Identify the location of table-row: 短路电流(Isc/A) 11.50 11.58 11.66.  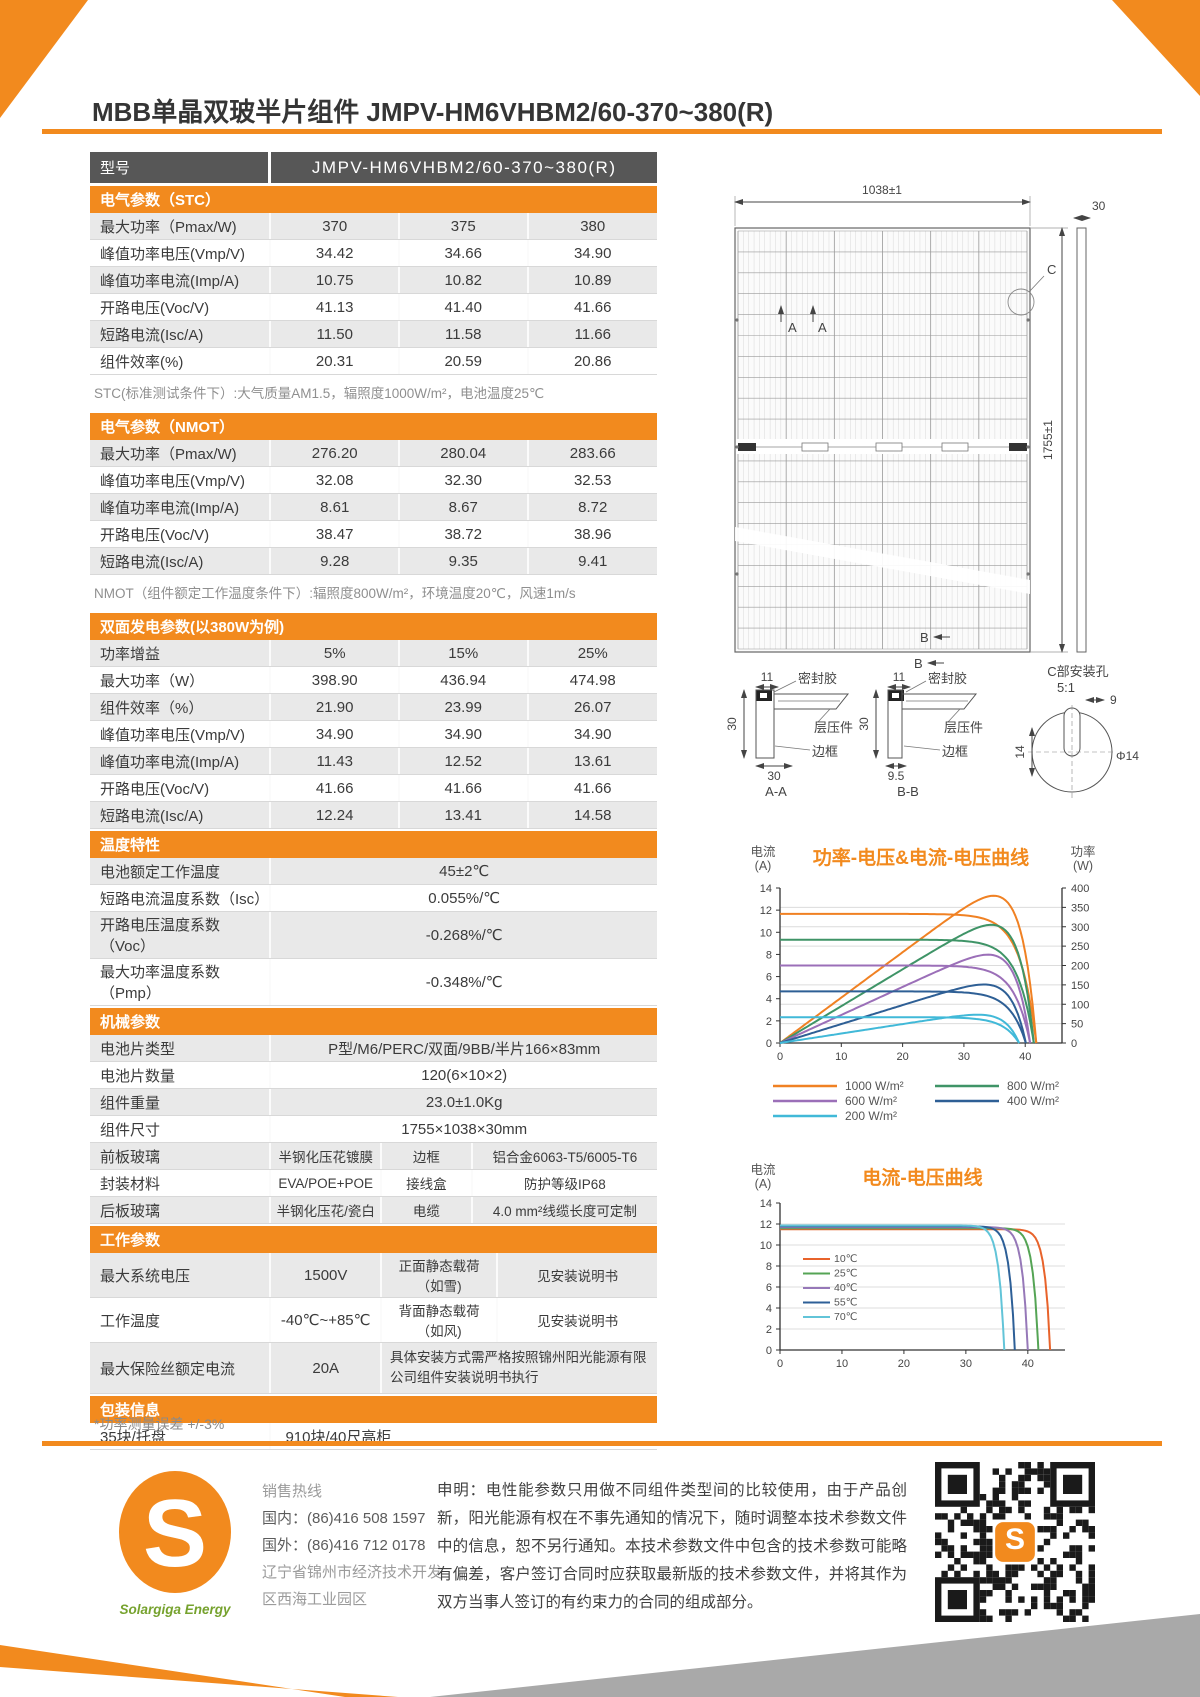
(373, 334).